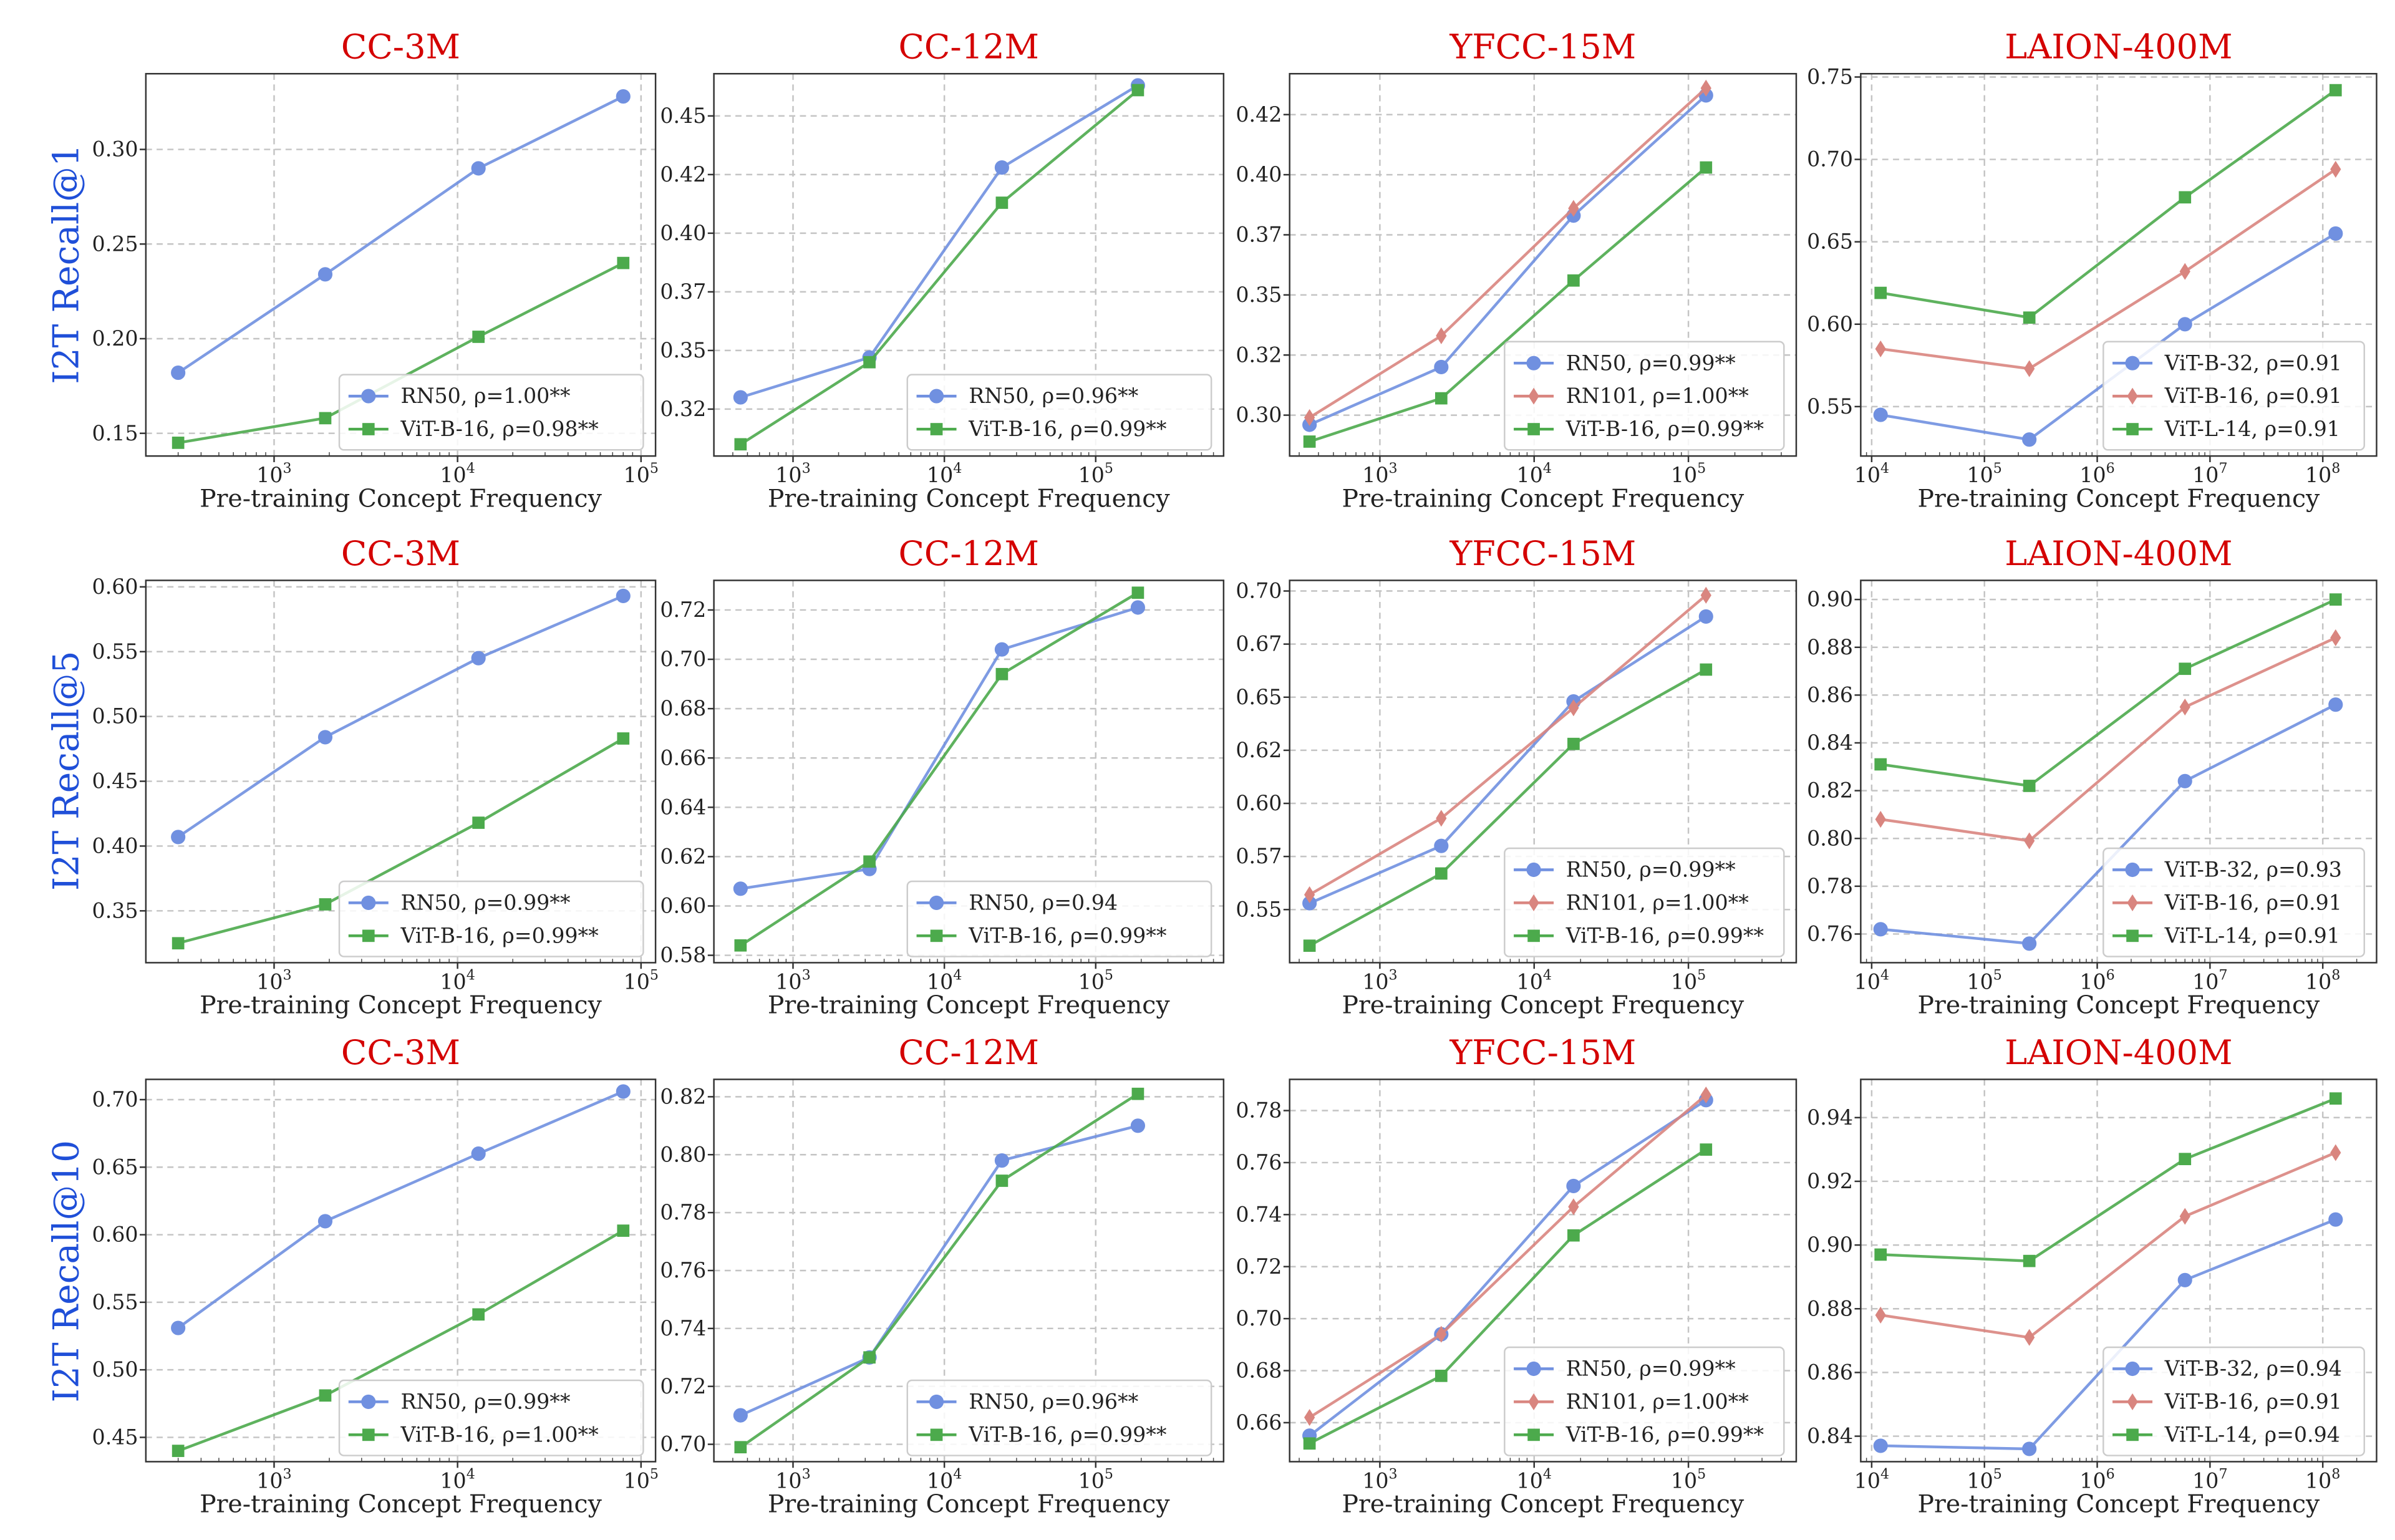  I want to click on y-tick-label: 0.72, so click(683, 610).